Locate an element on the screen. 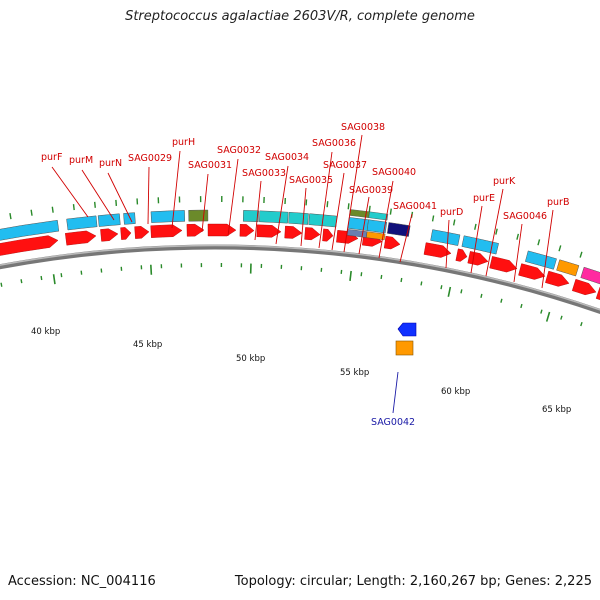  accession-text: Accession: NC_004116 is located at coordinates (82, 581).